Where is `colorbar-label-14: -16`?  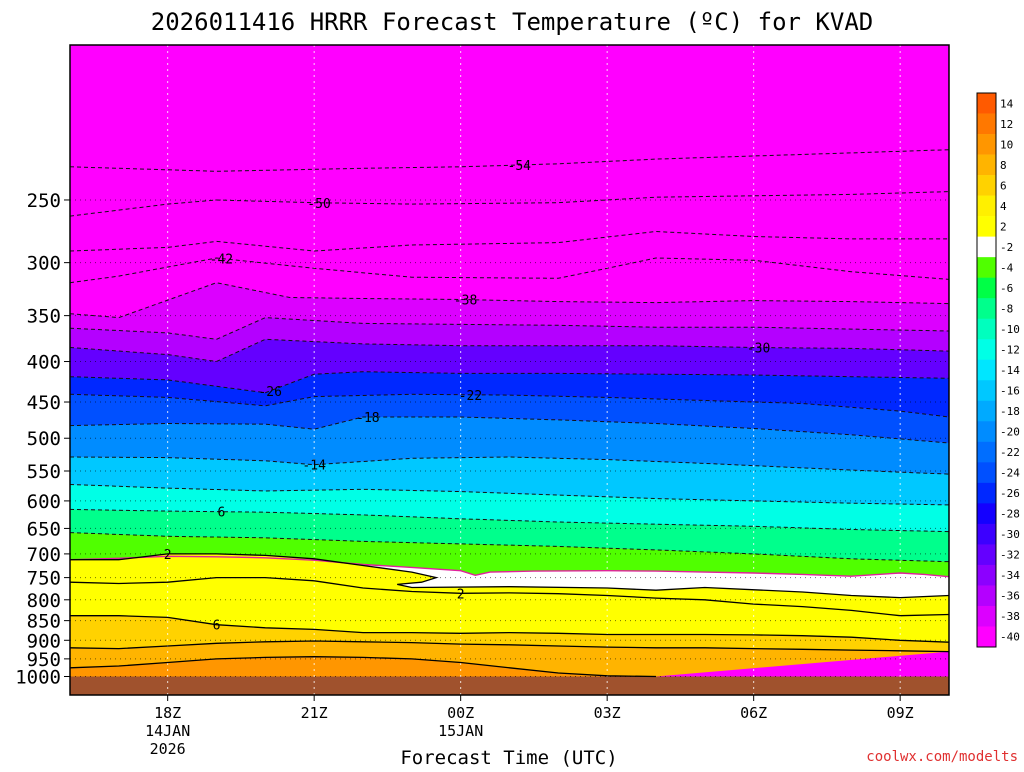
colorbar-label-14: -16 is located at coordinates (1010, 391).